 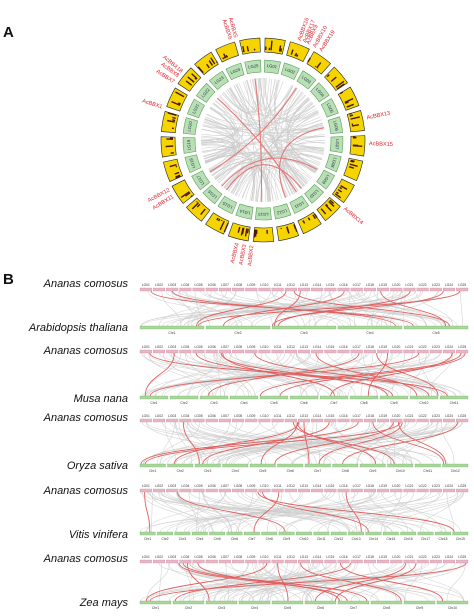 What do you see at coordinates (146, 557) in the screenshot?
I see `chromosome-label-top: LG01` at bounding box center [146, 557].